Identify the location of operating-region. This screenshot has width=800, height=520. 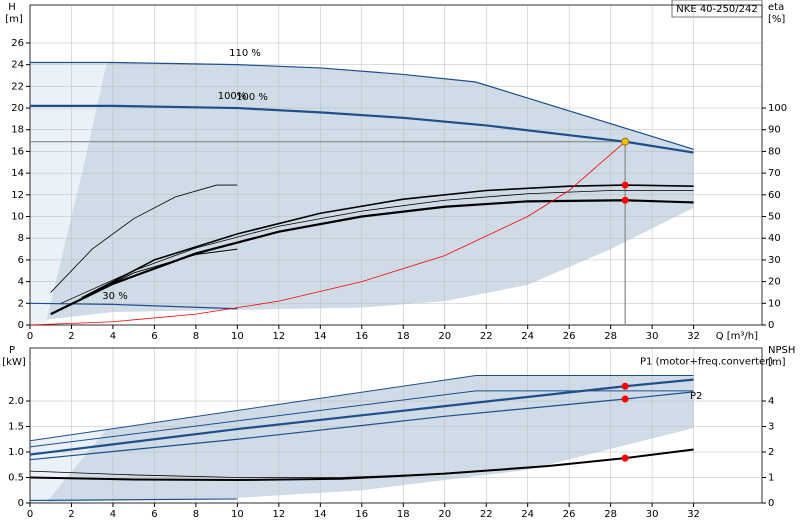
(68, 194).